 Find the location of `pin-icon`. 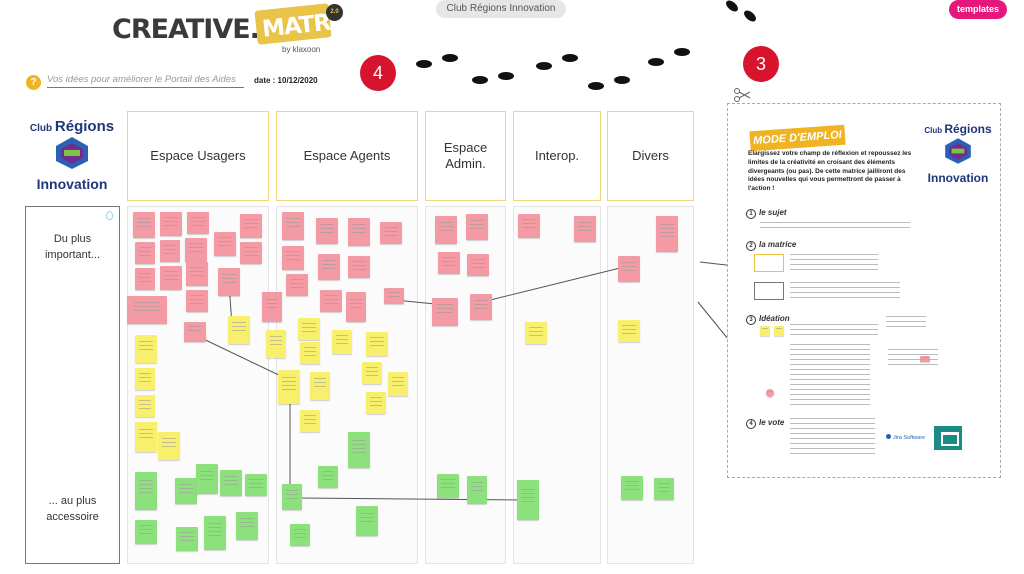

pin-icon is located at coordinates (770, 393).